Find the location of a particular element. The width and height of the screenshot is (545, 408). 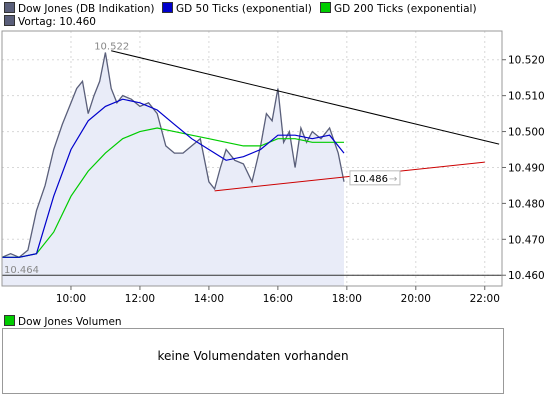

last-price-box: 10.486 → is located at coordinates (375, 178).